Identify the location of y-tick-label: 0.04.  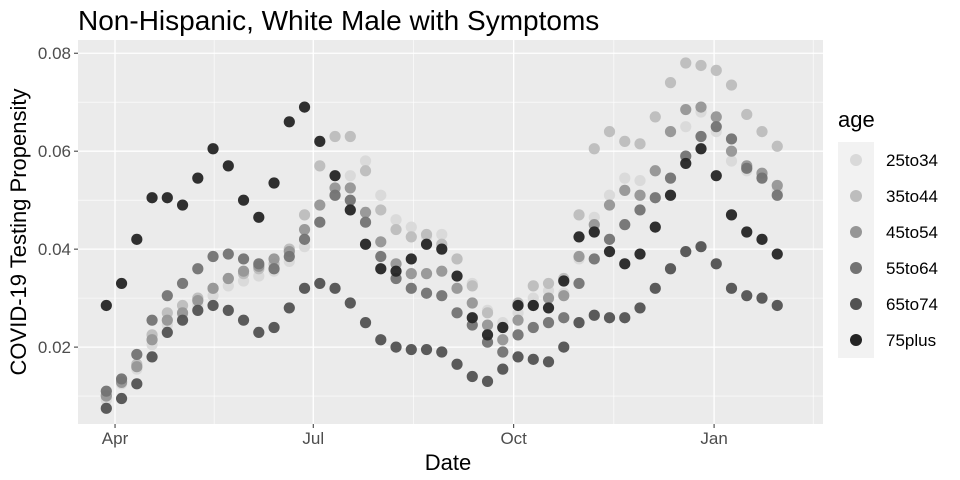
(54, 249).